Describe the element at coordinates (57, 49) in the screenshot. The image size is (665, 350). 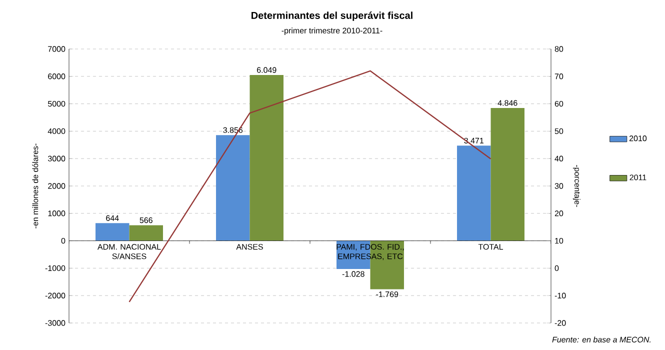
I see `y-tick-label: 7000` at that location.